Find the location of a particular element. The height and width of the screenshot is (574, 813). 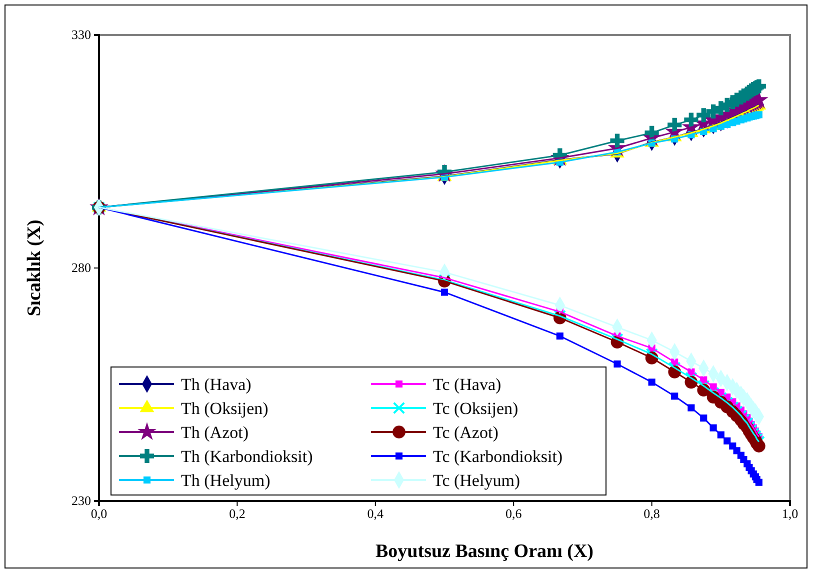

legend-label: Tc (Oksijen) is located at coordinates (475, 408).